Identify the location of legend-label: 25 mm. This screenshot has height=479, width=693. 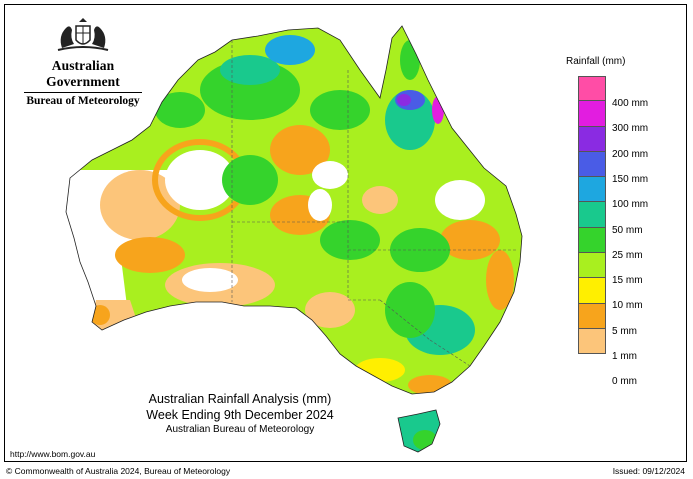
(627, 255).